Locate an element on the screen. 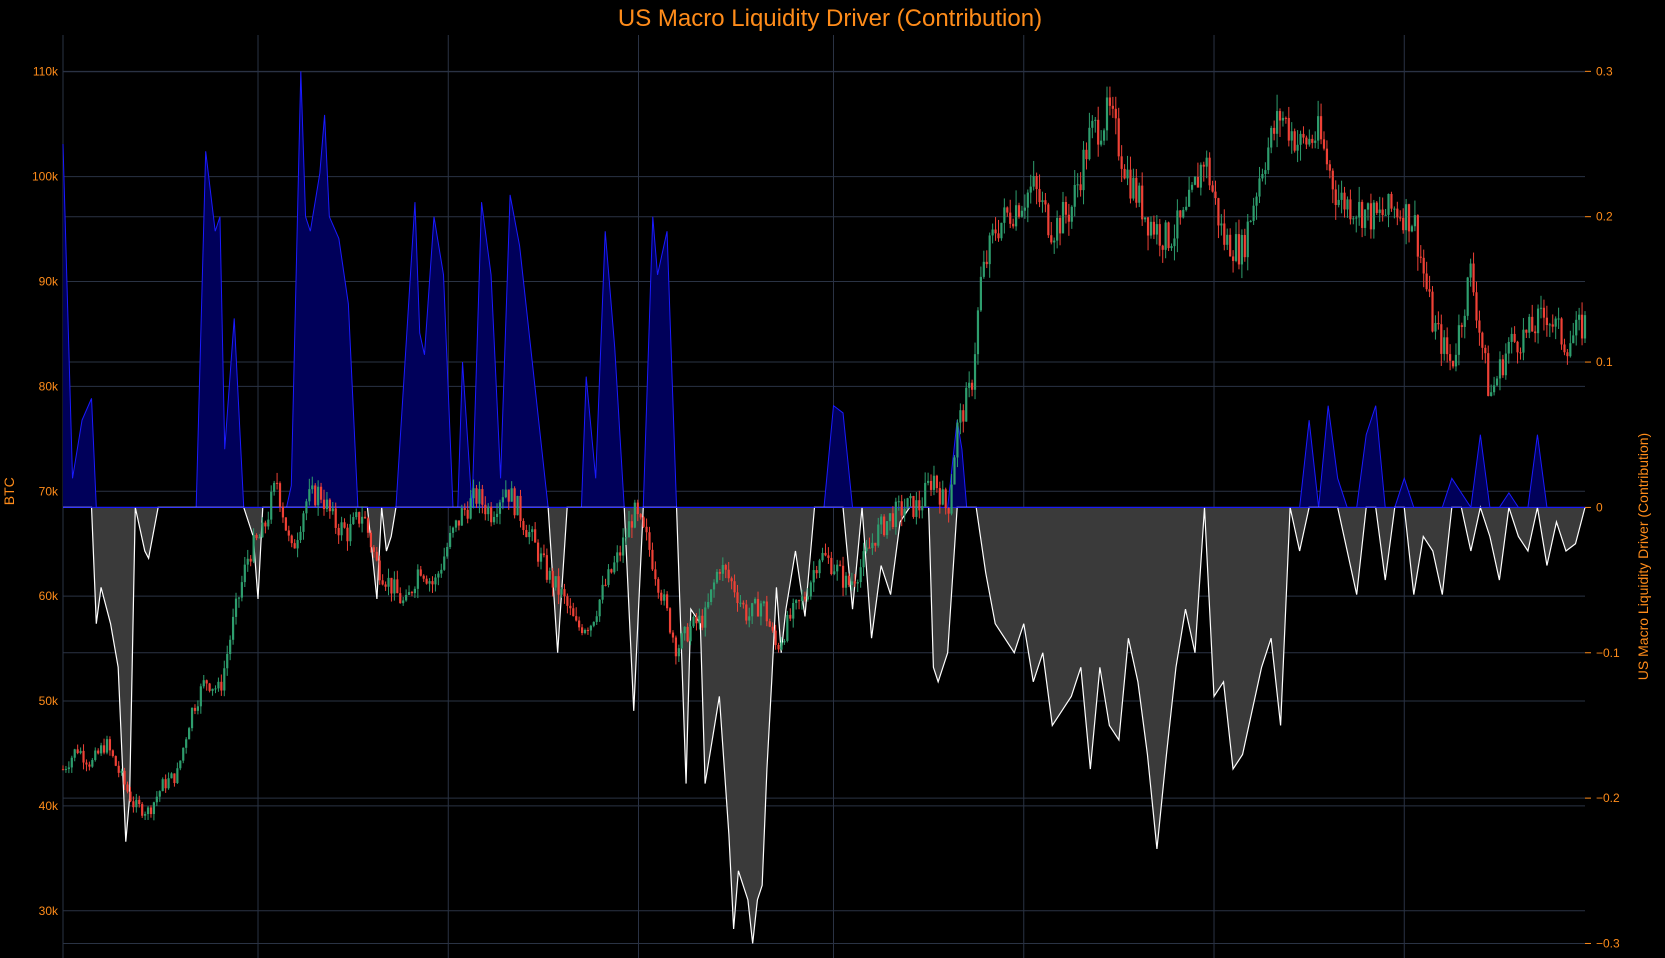 The image size is (1665, 958). right-tick-label: −0.3 is located at coordinates (1608, 943).